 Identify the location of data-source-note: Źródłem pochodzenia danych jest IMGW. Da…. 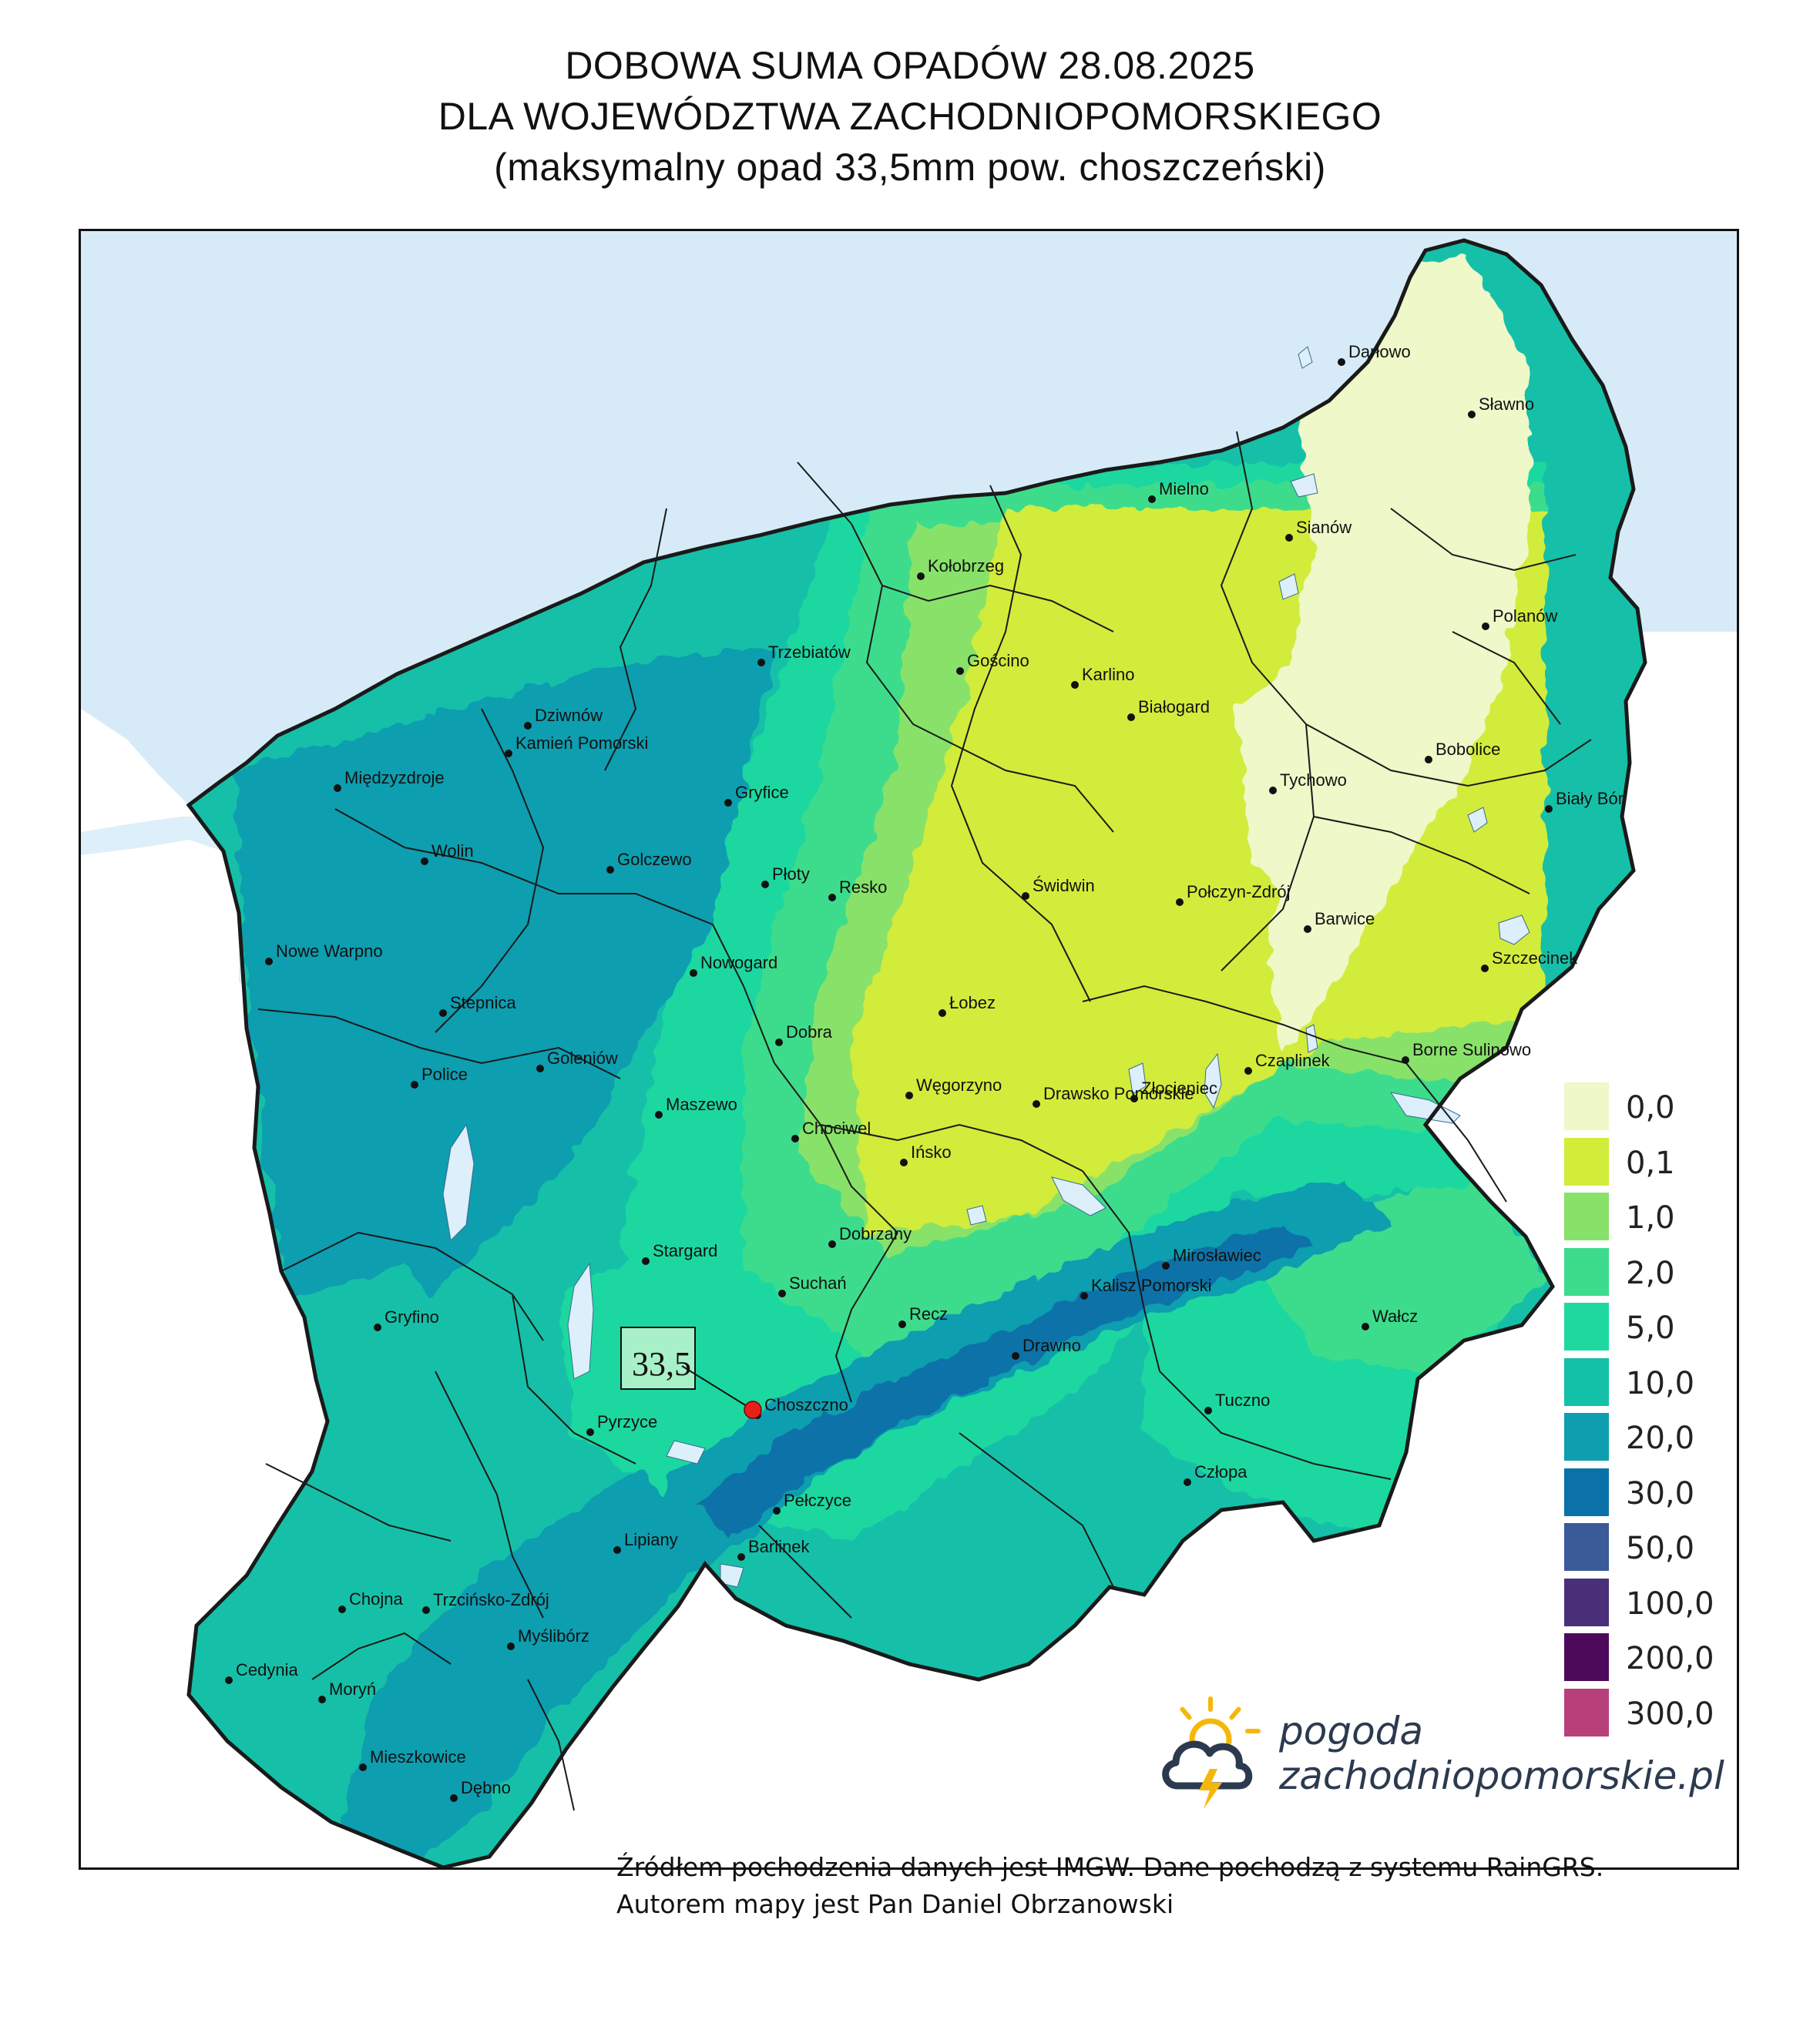
(1175, 1886).